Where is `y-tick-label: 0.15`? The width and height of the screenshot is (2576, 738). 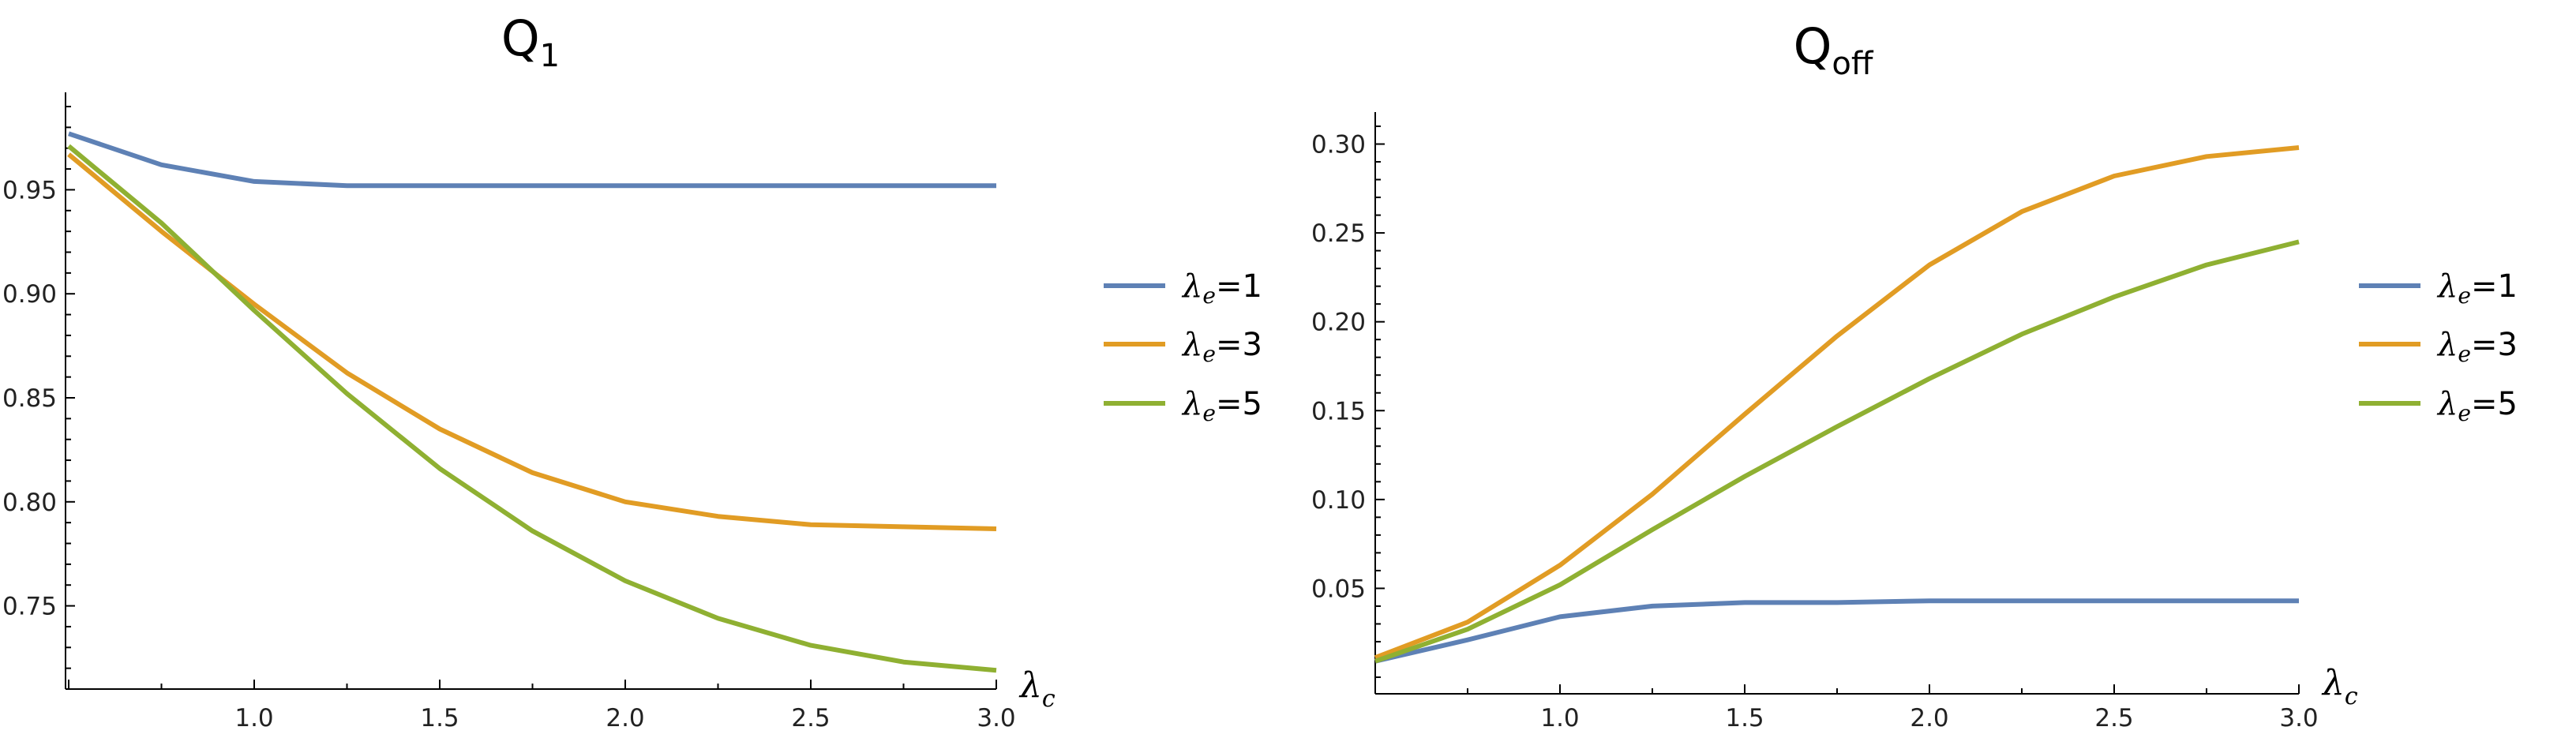 y-tick-label: 0.15 is located at coordinates (1338, 411).